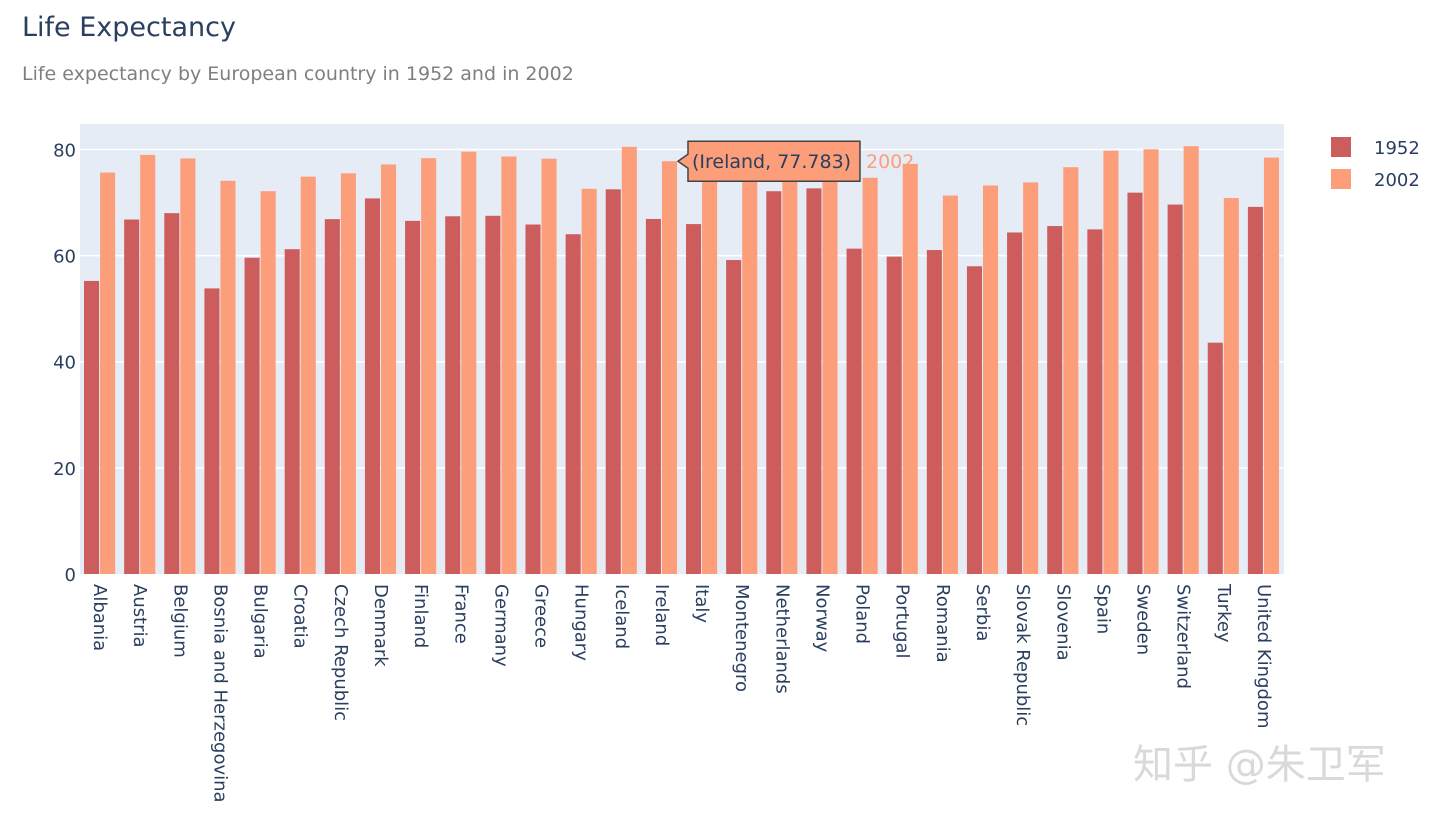  Describe the element at coordinates (139, 616) in the screenshot. I see `x-tick-label: Austria` at that location.